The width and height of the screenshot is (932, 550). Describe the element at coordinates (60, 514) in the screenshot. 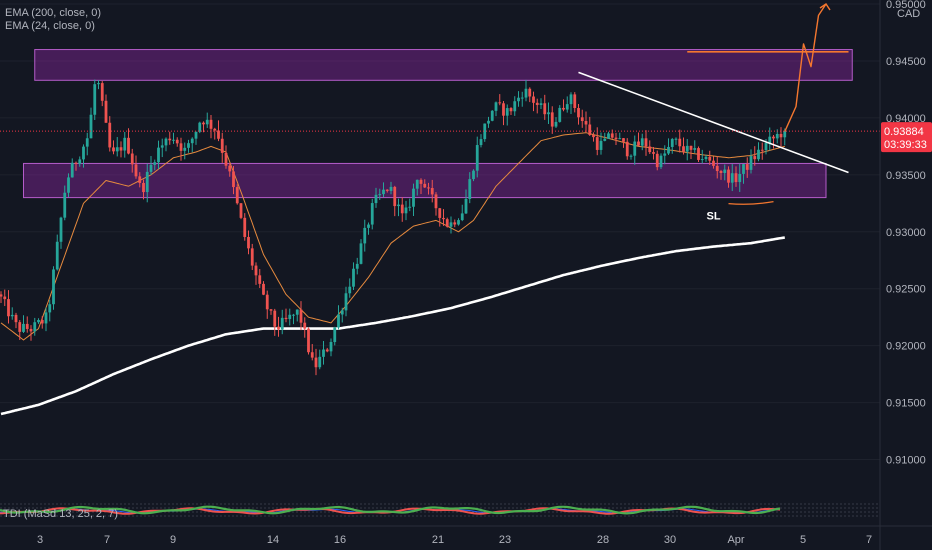

I see `tdi-legend: TDI (MaSd 13, 25, 2, 7)` at that location.